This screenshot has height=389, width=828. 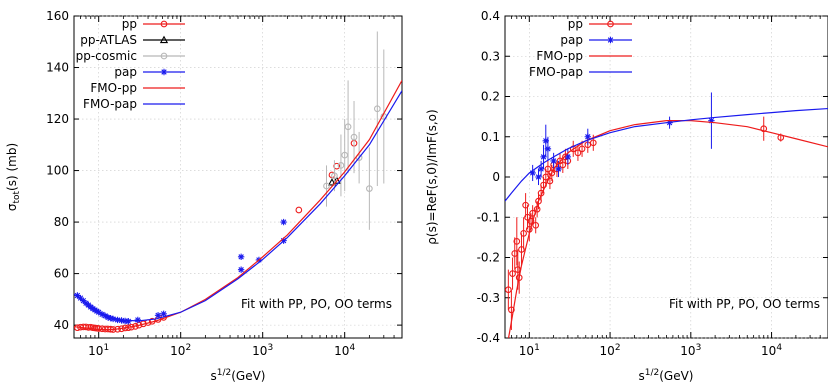 I want to click on left-x-label-tail: (GeV), so click(x=248, y=376).